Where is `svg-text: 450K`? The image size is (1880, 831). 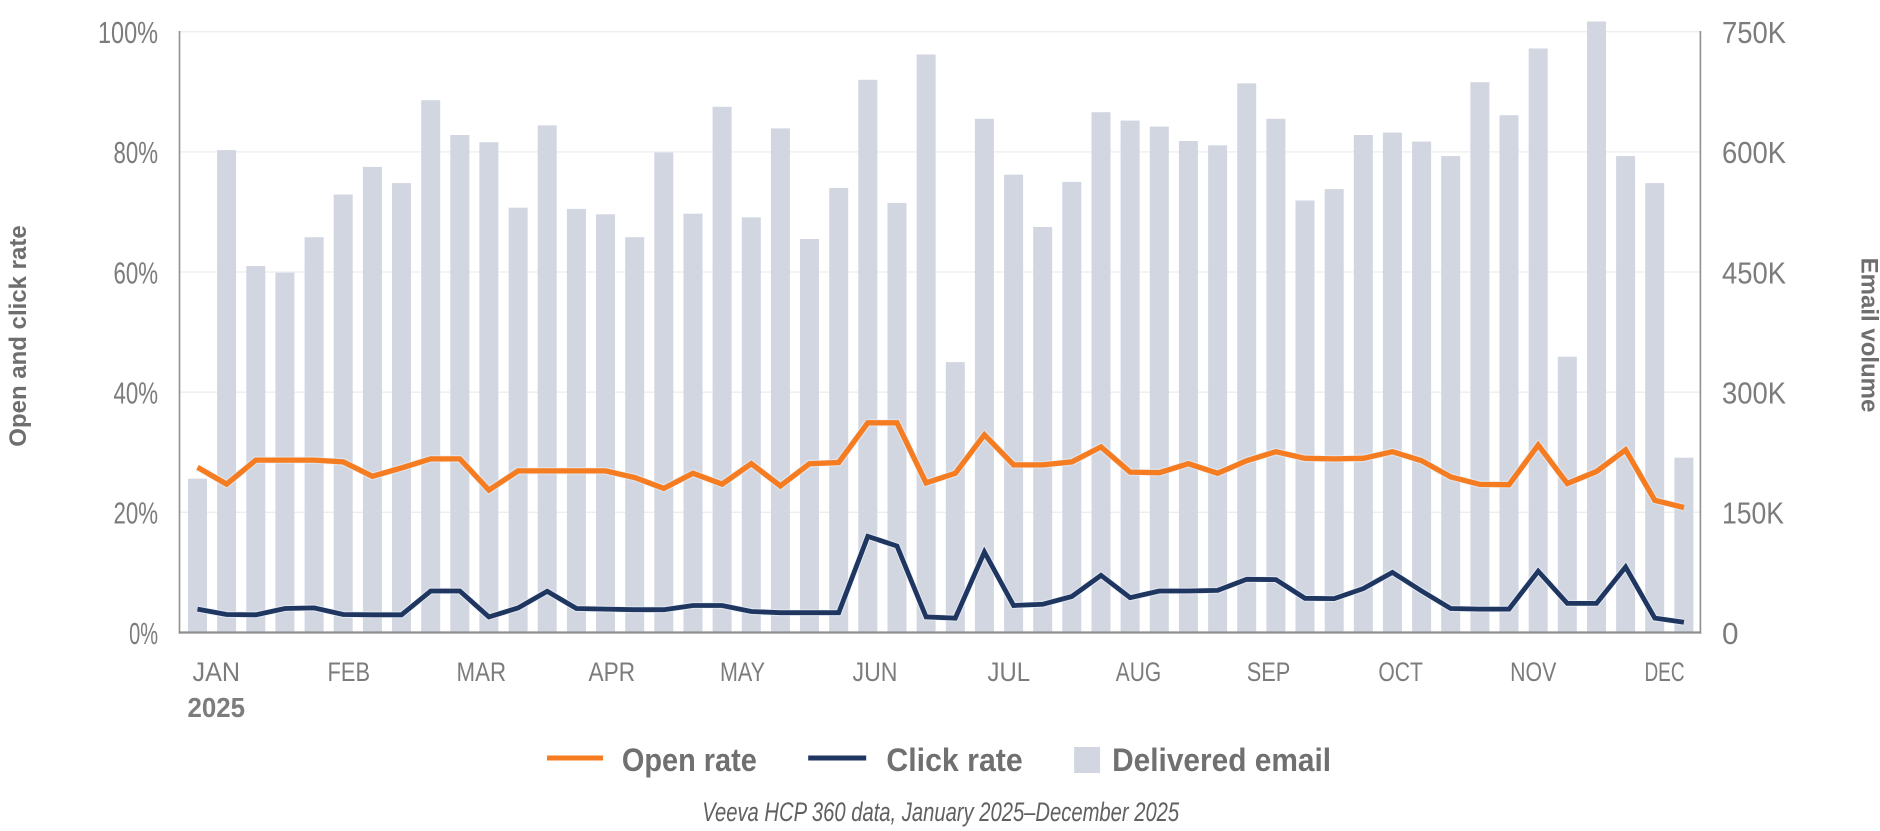
svg-text: 450K is located at coordinates (1754, 272).